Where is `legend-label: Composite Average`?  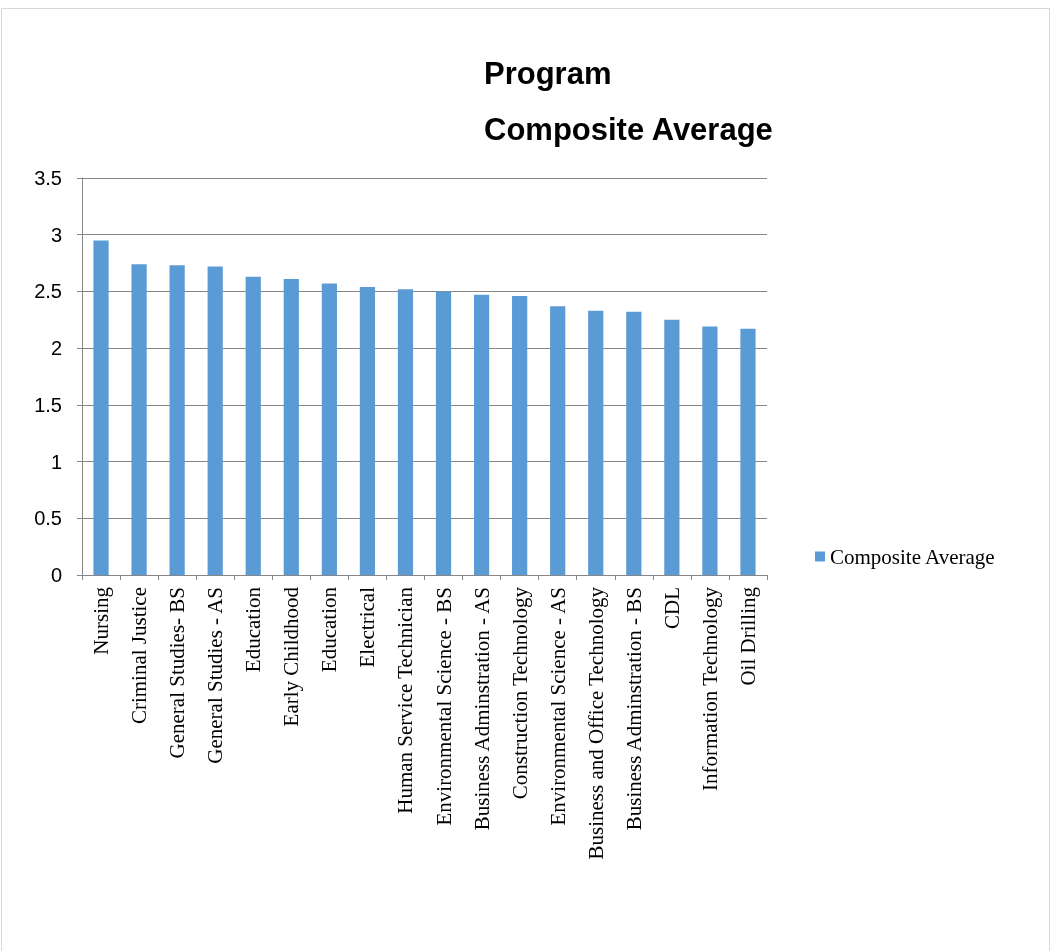
legend-label: Composite Average is located at coordinates (912, 556).